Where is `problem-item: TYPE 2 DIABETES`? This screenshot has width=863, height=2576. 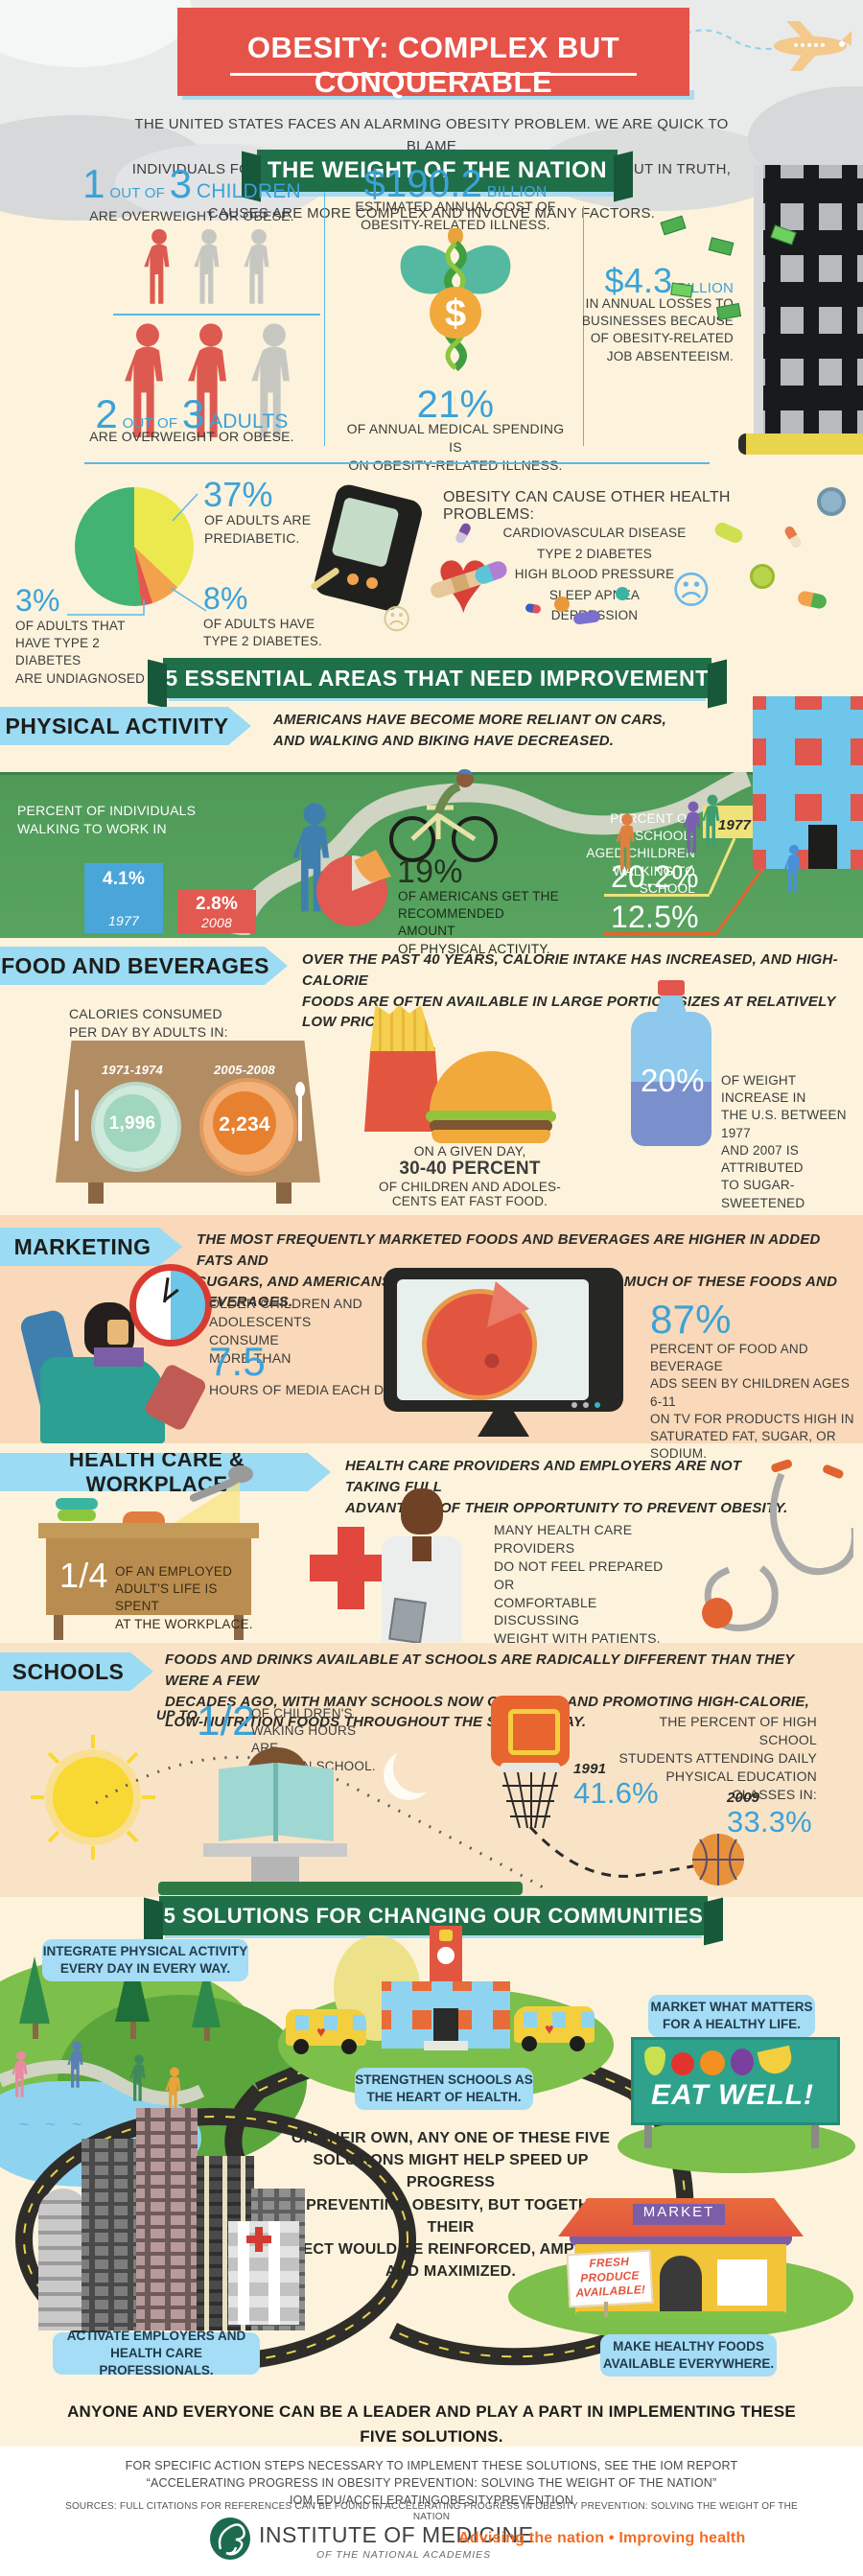 problem-item: TYPE 2 DIABETES is located at coordinates (594, 553).